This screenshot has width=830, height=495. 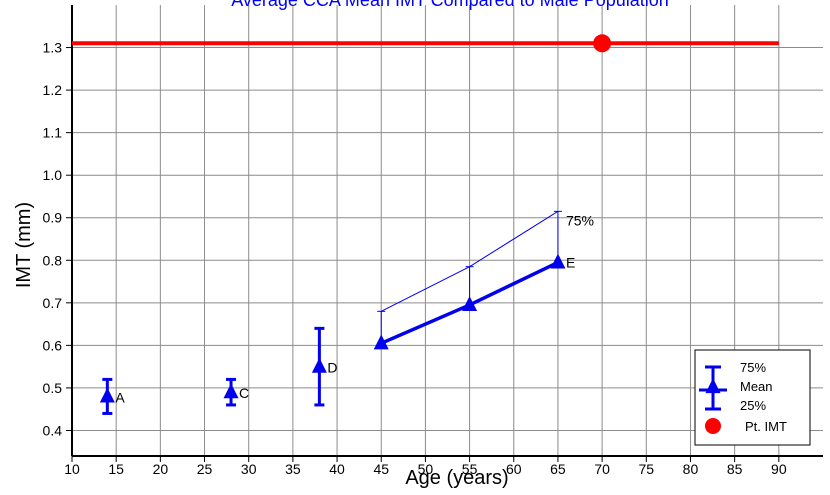 What do you see at coordinates (53, 48) in the screenshot?
I see `y-tick-label: 1.3` at bounding box center [53, 48].